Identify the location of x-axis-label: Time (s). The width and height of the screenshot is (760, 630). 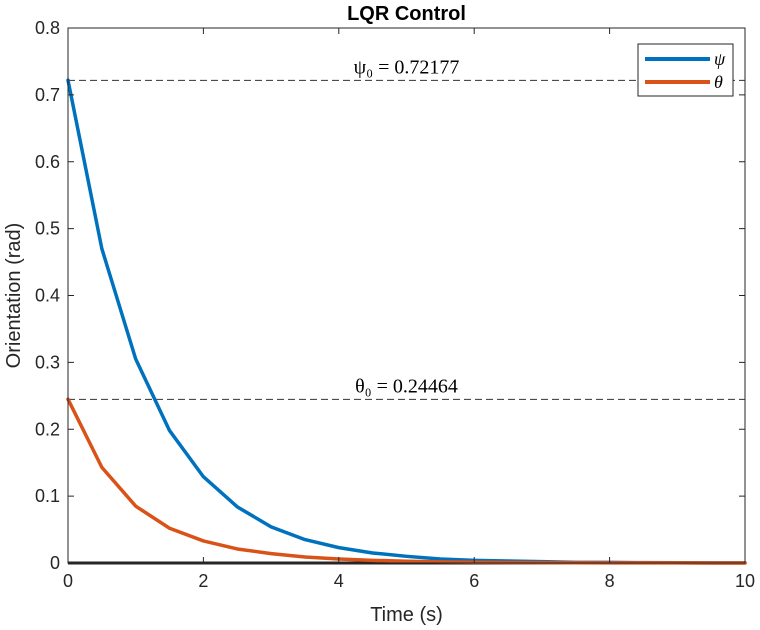
(406, 615).